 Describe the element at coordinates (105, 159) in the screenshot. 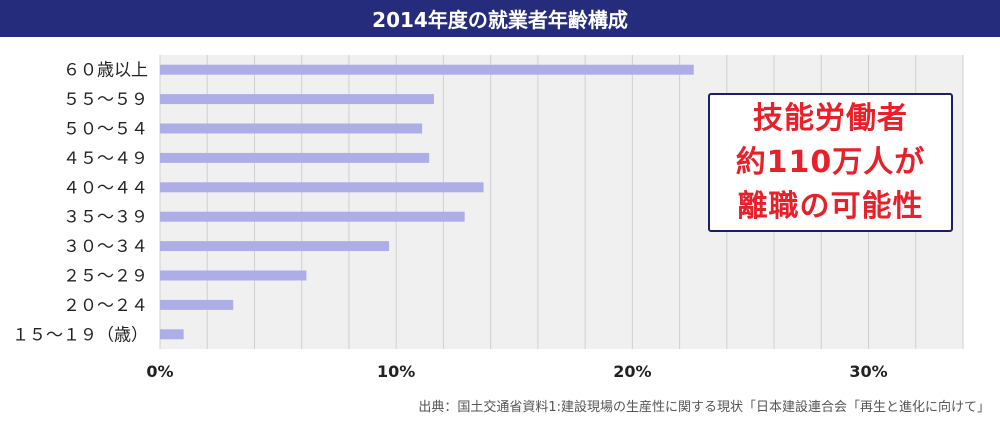

I see `category-label: ４５～４９` at that location.